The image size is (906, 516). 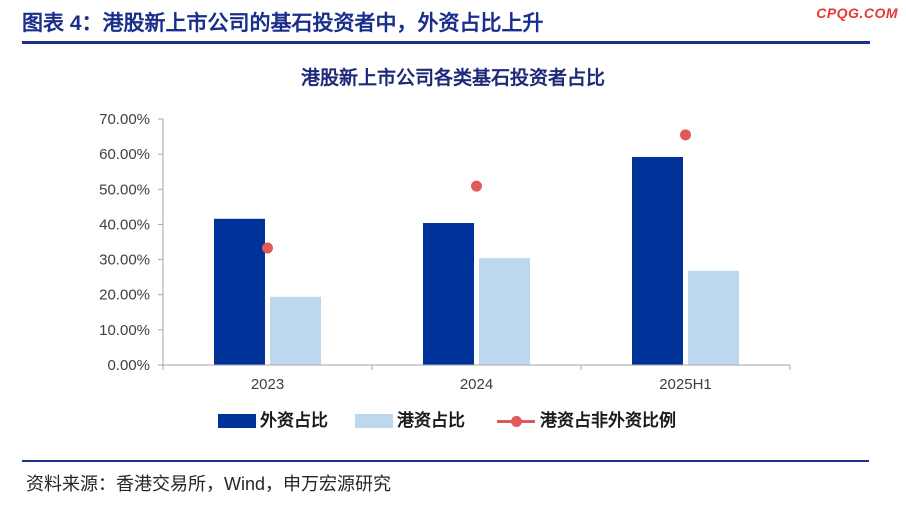 I want to click on point-hk-share-of-non-foreign-2024, so click(x=476, y=186).